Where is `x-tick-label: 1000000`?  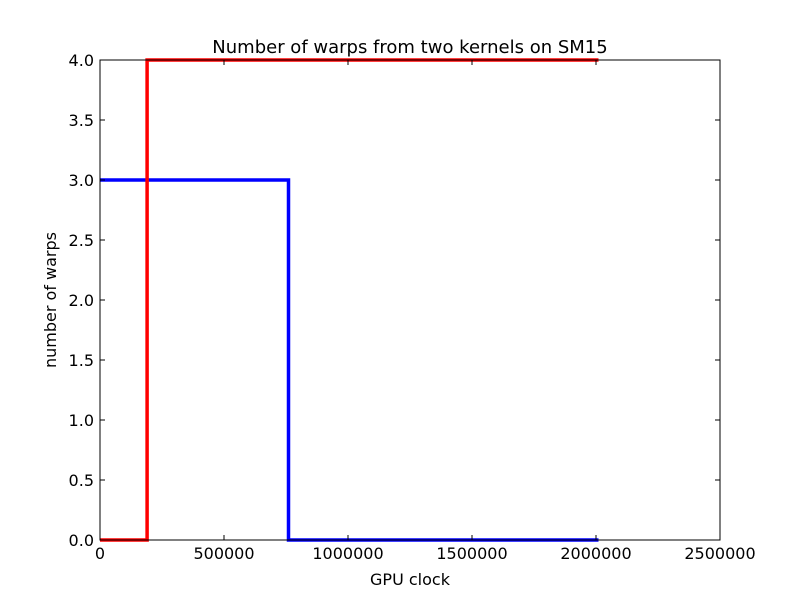 x-tick-label: 1000000 is located at coordinates (347, 553).